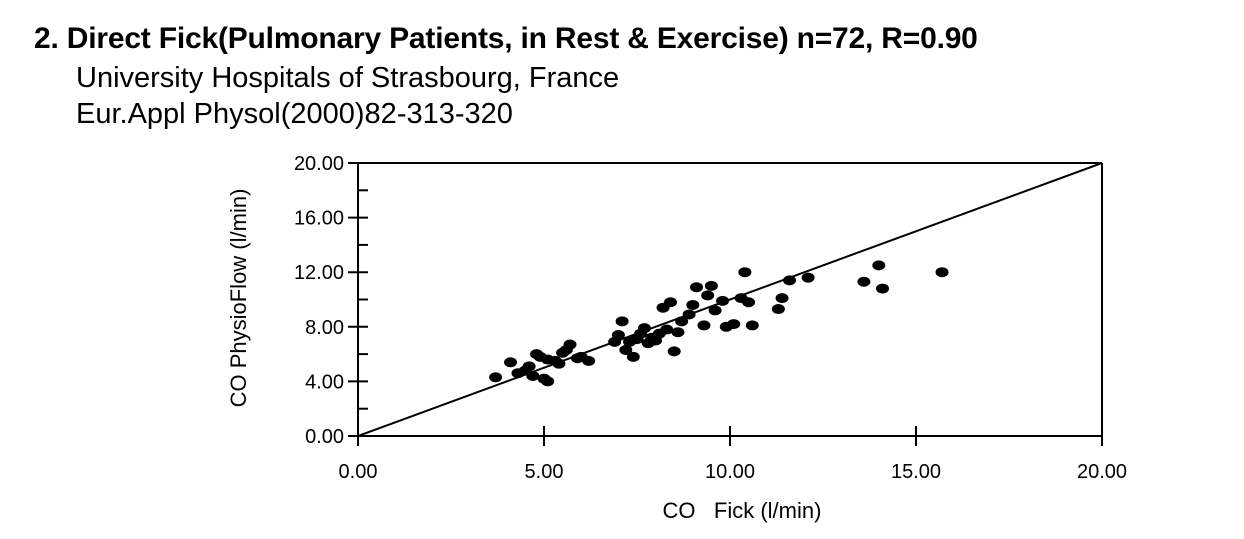  I want to click on x-tick-label: 20.00, so click(1102, 472).